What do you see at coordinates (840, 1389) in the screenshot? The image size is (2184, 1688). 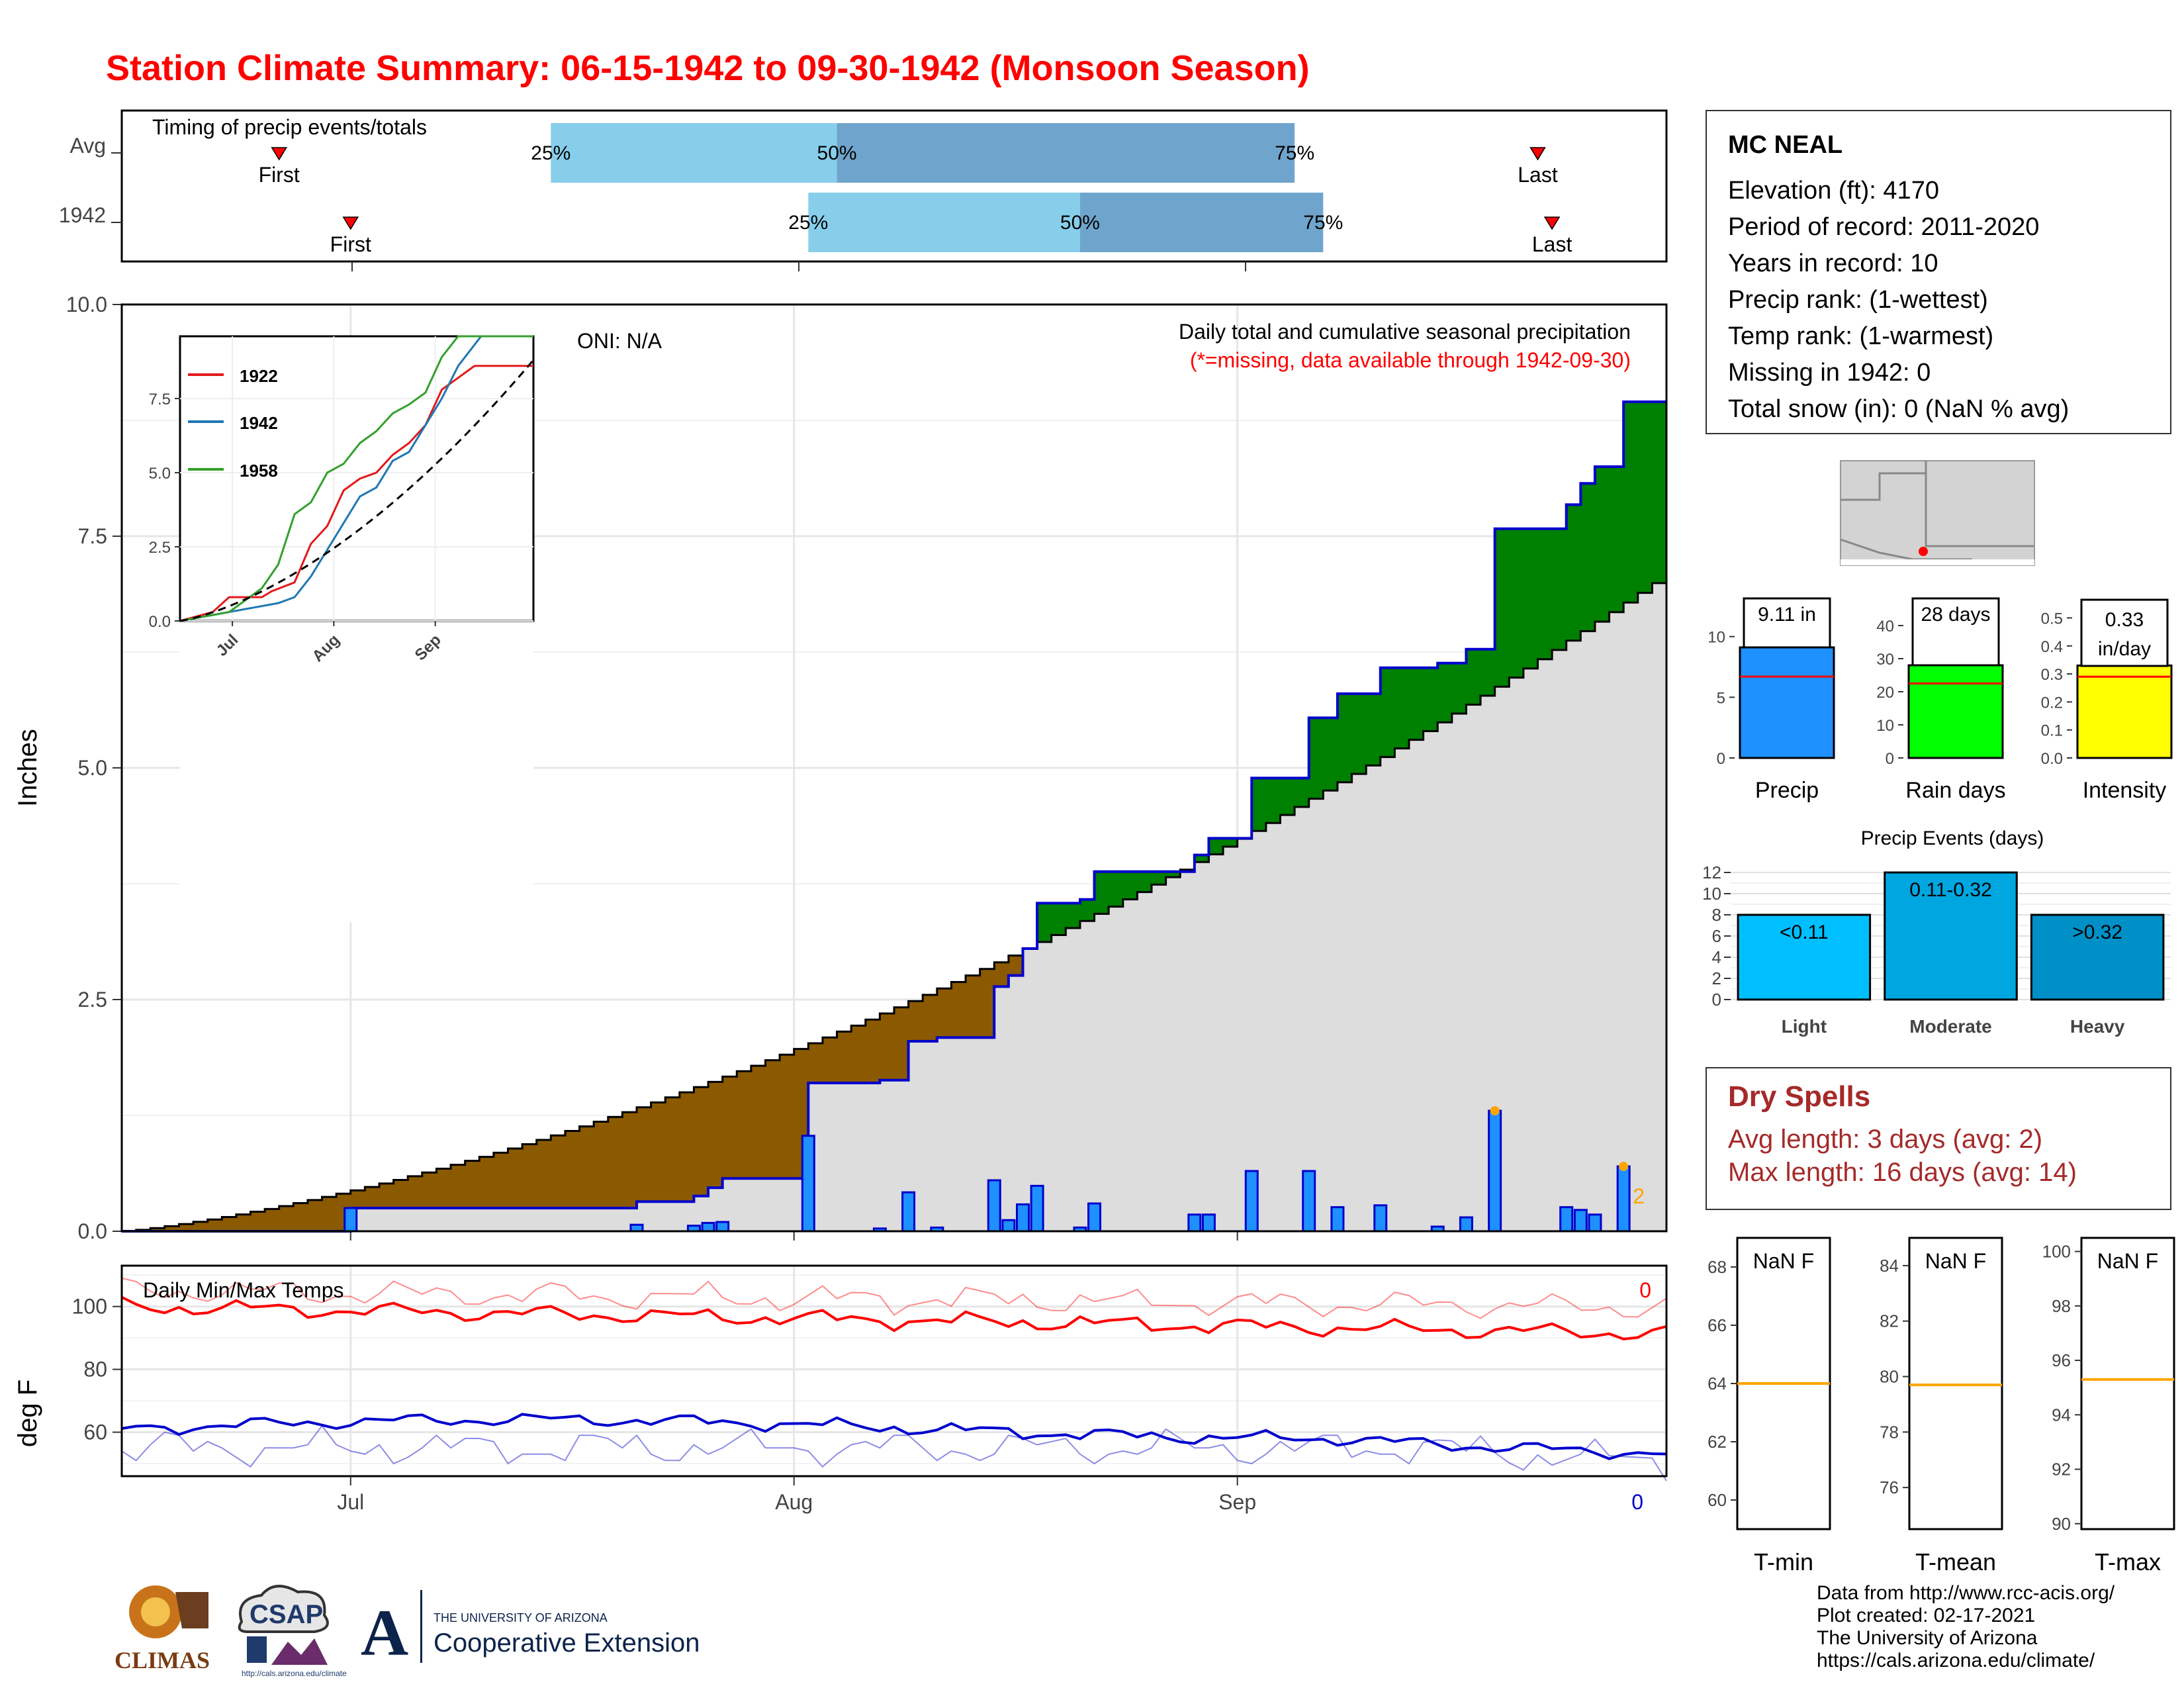 I see `temp-chart: 60 80 100 Daily Min/Max Temps 0 0` at bounding box center [840, 1389].